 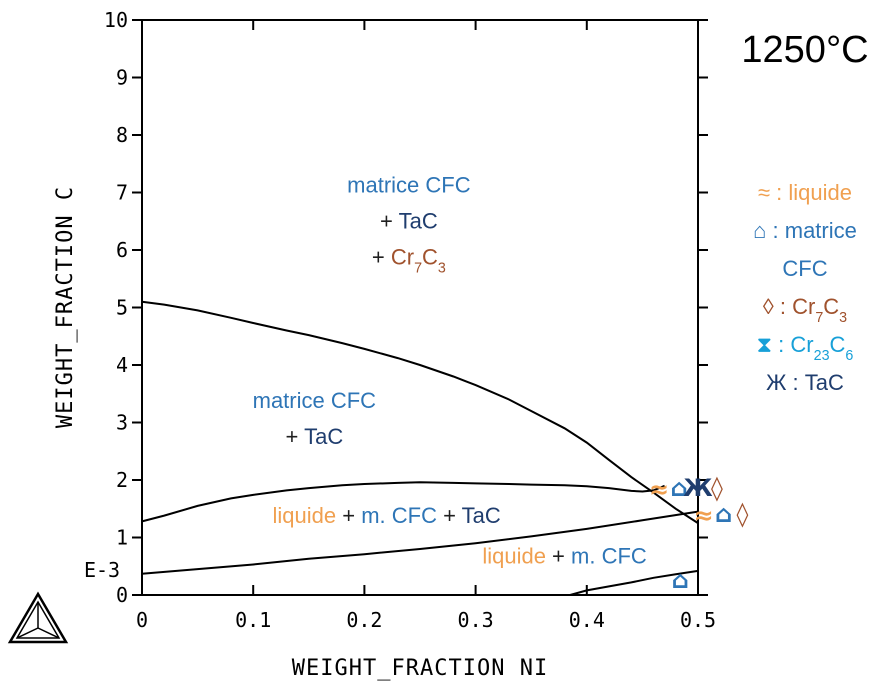 I want to click on legend-entry: CFC, so click(x=804, y=268).